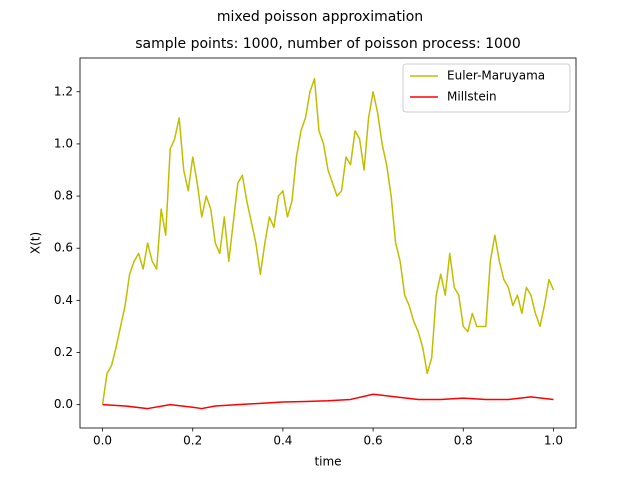 The width and height of the screenshot is (640, 480). What do you see at coordinates (63, 248) in the screenshot?
I see `y-tick-label: 0.6` at bounding box center [63, 248].